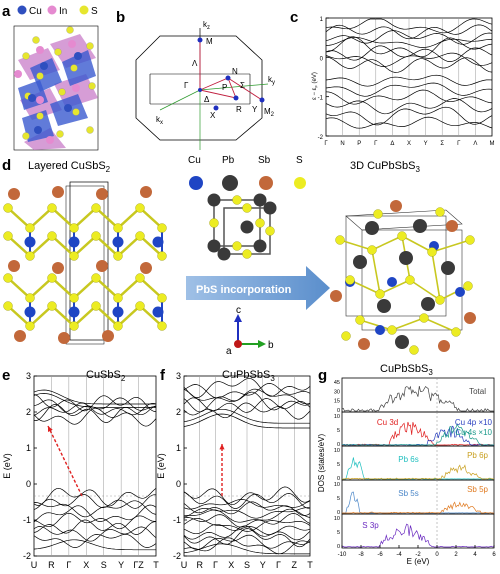 This screenshot has height=574, width=500. I want to click on bz-label-sigma: Σ, so click(242, 85).